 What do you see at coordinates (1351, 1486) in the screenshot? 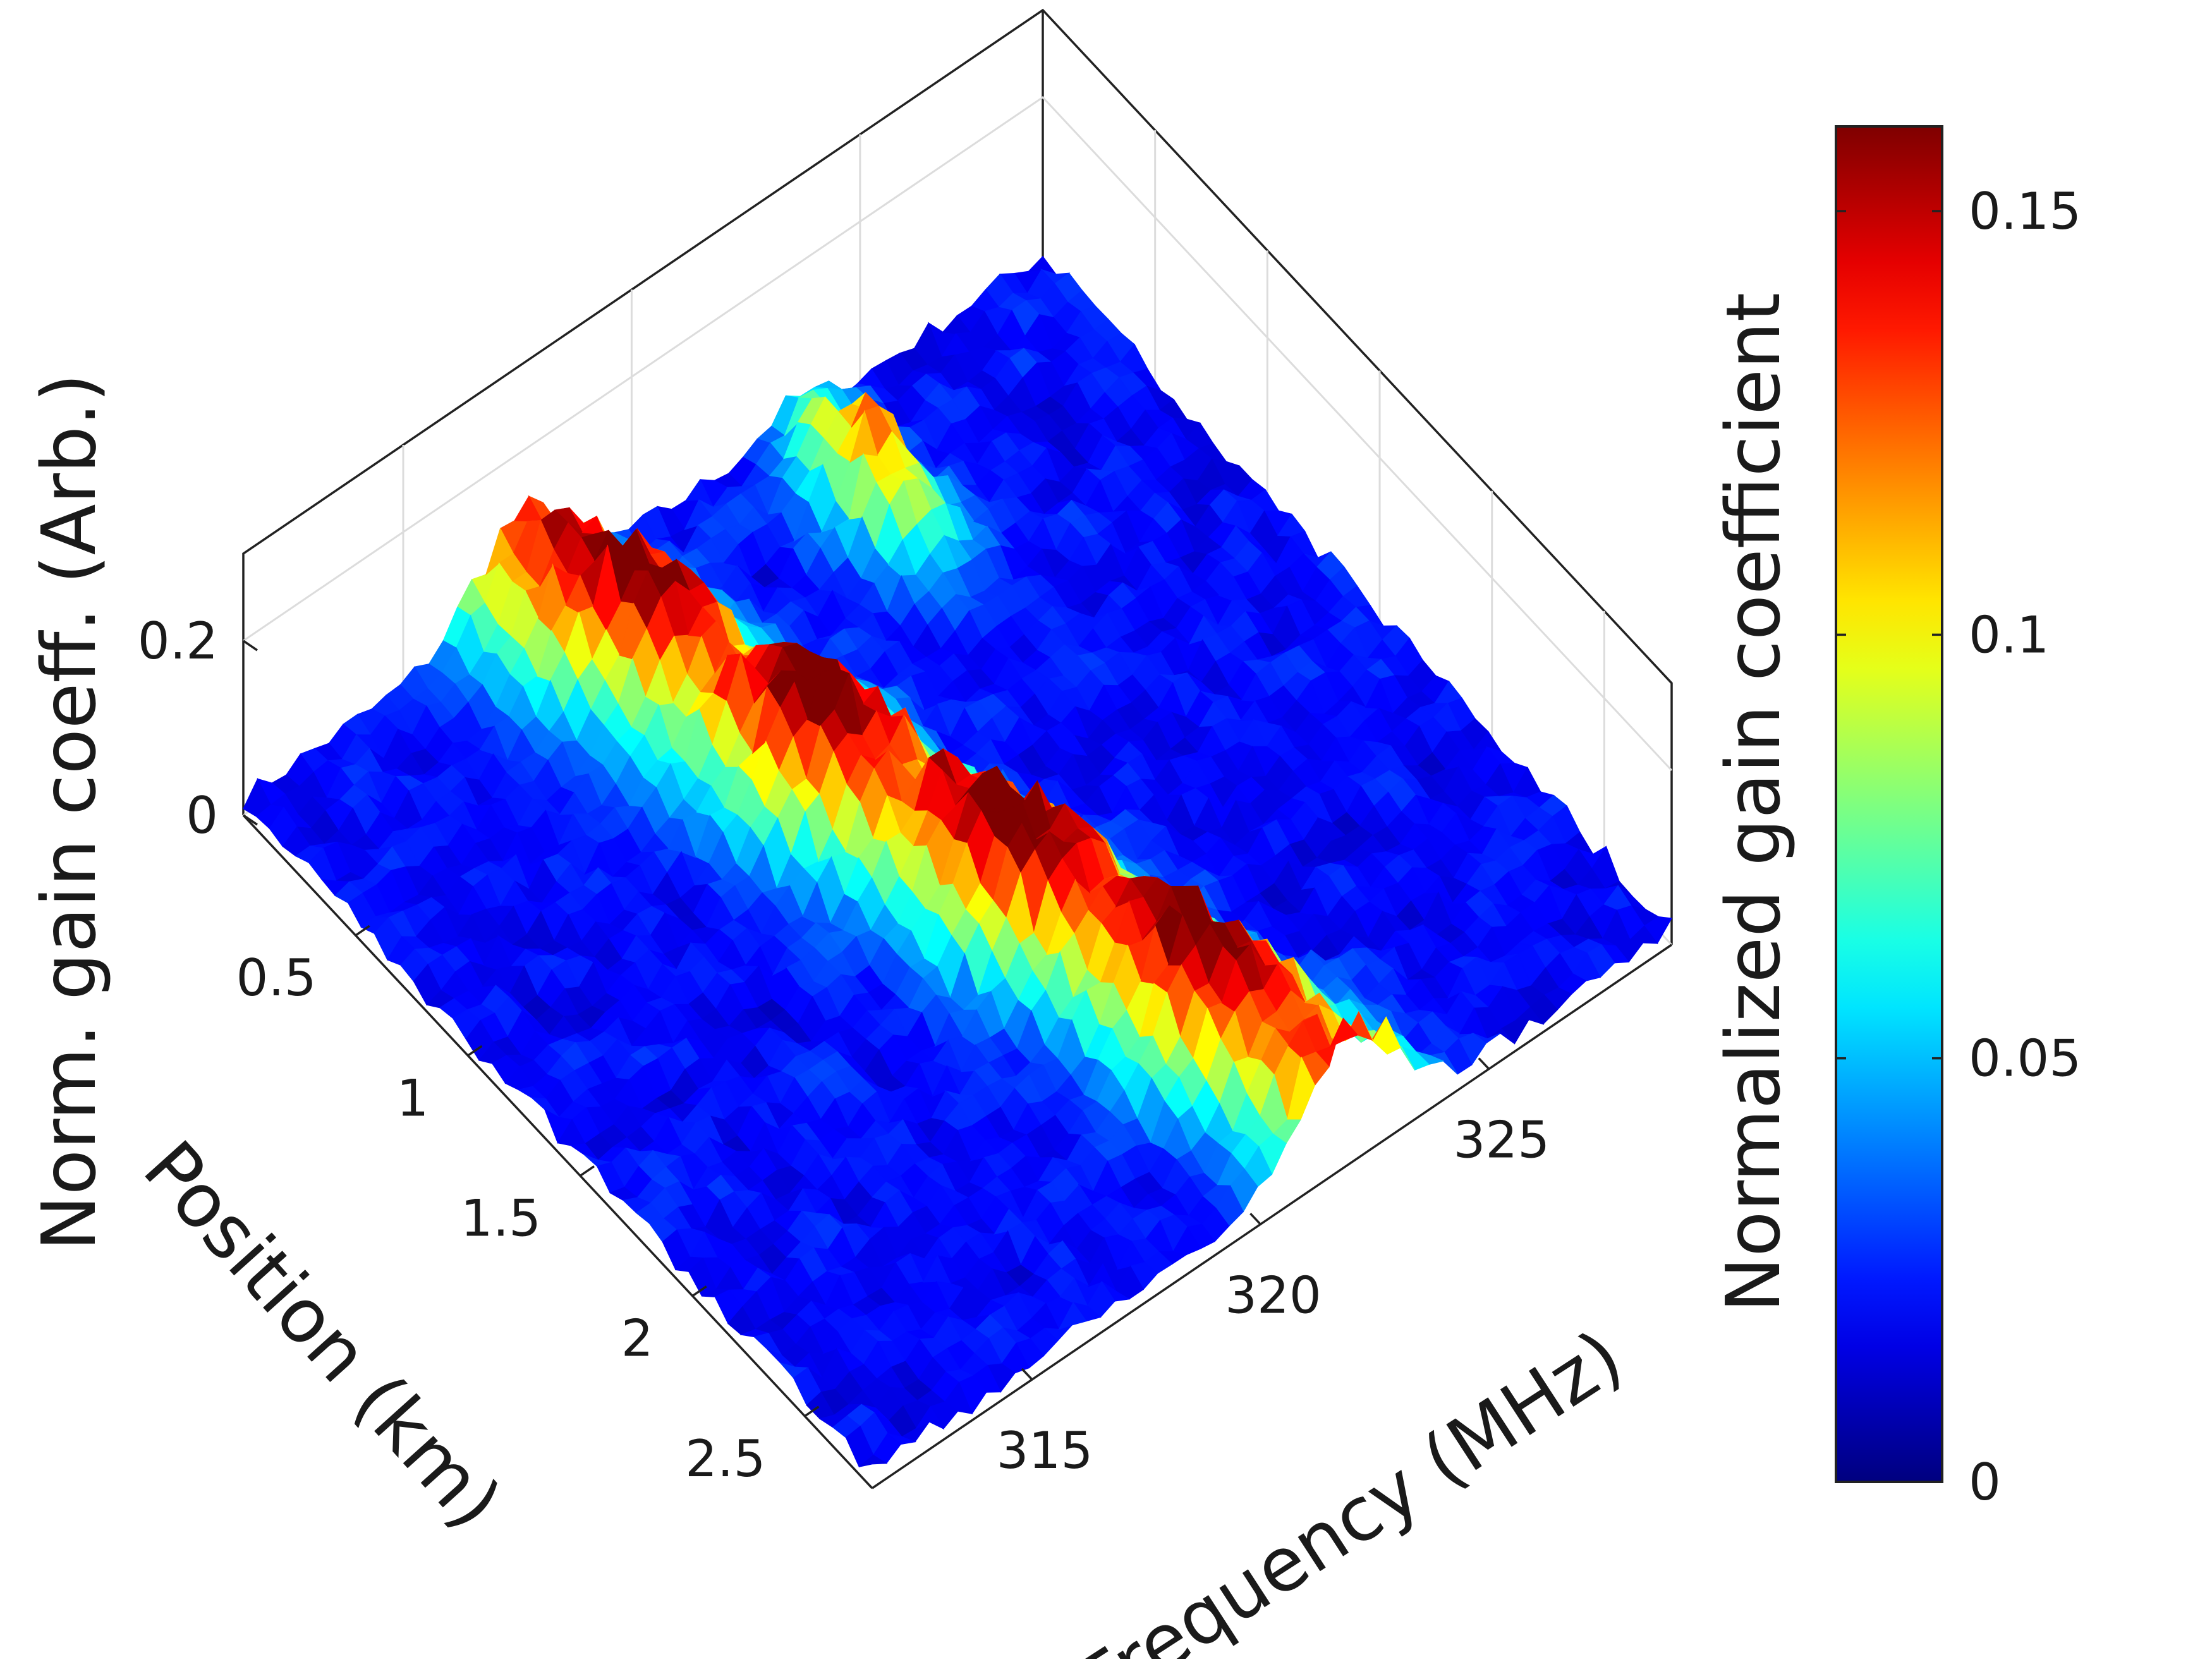
I see `x-axis-title: Frequency (MHz)` at bounding box center [1351, 1486].